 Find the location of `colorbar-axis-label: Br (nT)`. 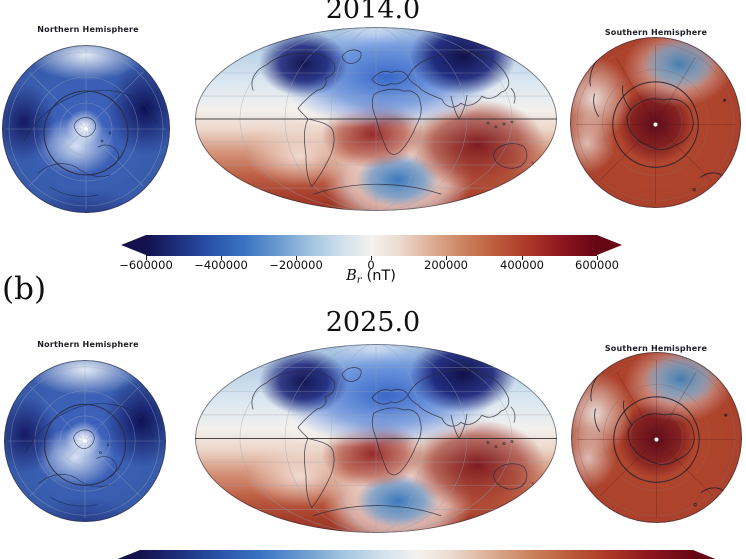

colorbar-axis-label: Br (nT) is located at coordinates (371, 277).